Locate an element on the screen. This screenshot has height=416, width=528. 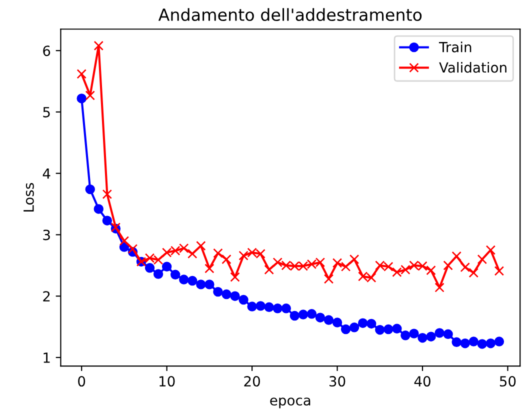
x-tick-label: 20 is located at coordinates (252, 381).